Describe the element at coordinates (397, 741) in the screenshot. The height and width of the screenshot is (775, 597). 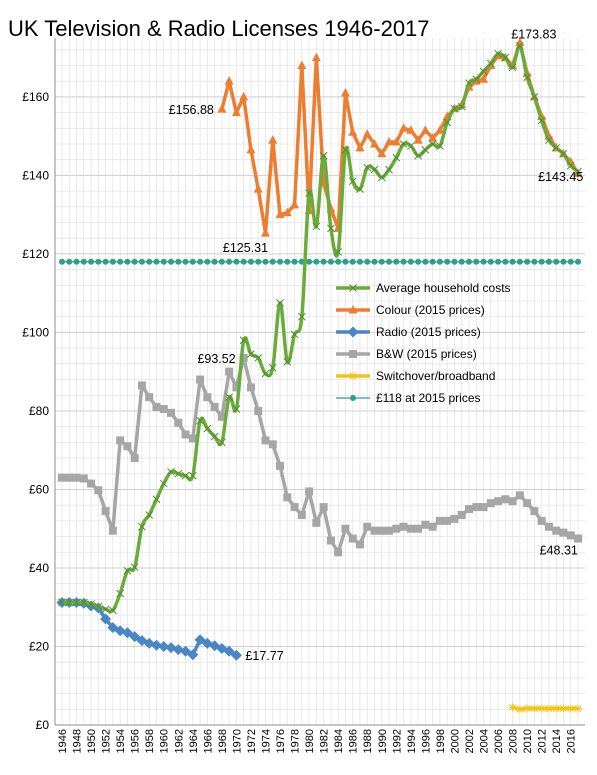
I see `x-tick-label: 1992` at that location.